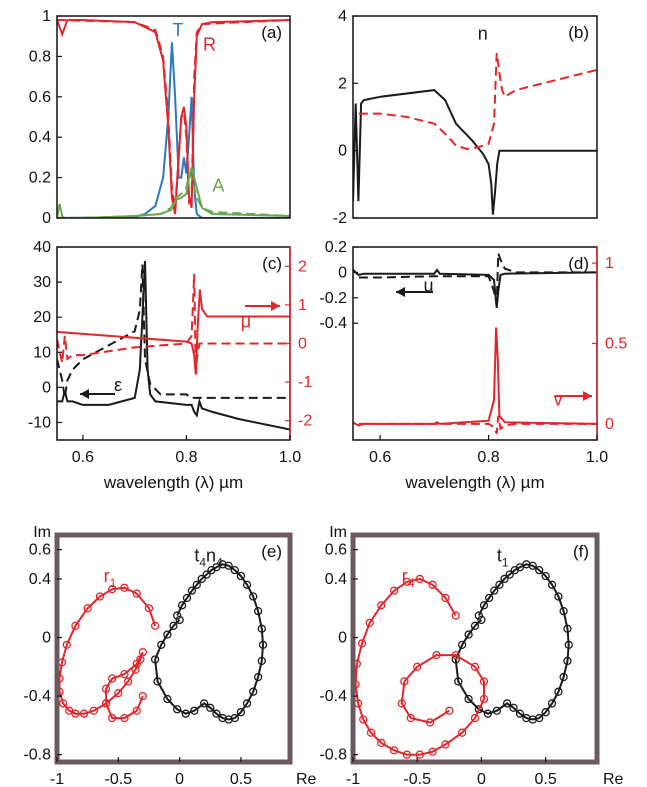 Image resolution: width=647 pixels, height=787 pixels. Describe the element at coordinates (218, 186) in the screenshot. I see `series-label: A` at that location.